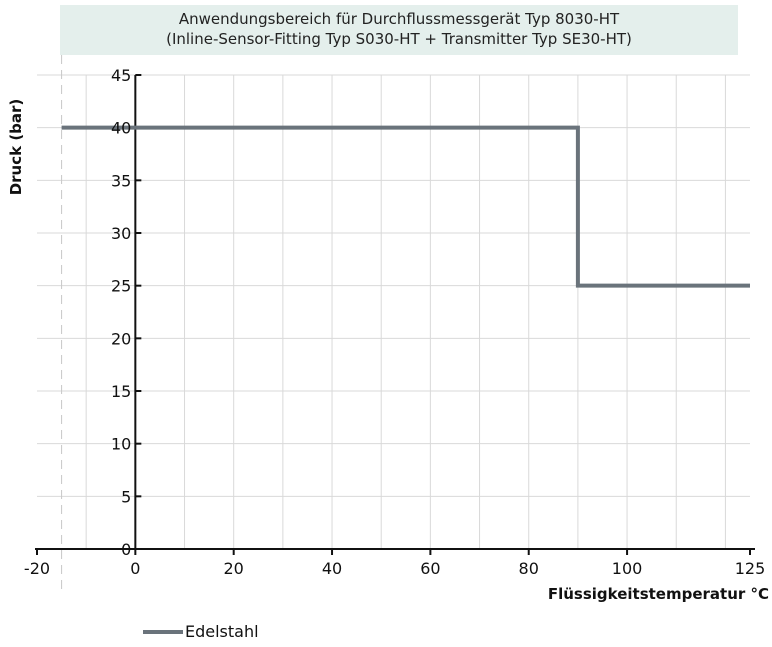  Describe the element at coordinates (234, 568) in the screenshot. I see `x-tick-label: 20` at that location.